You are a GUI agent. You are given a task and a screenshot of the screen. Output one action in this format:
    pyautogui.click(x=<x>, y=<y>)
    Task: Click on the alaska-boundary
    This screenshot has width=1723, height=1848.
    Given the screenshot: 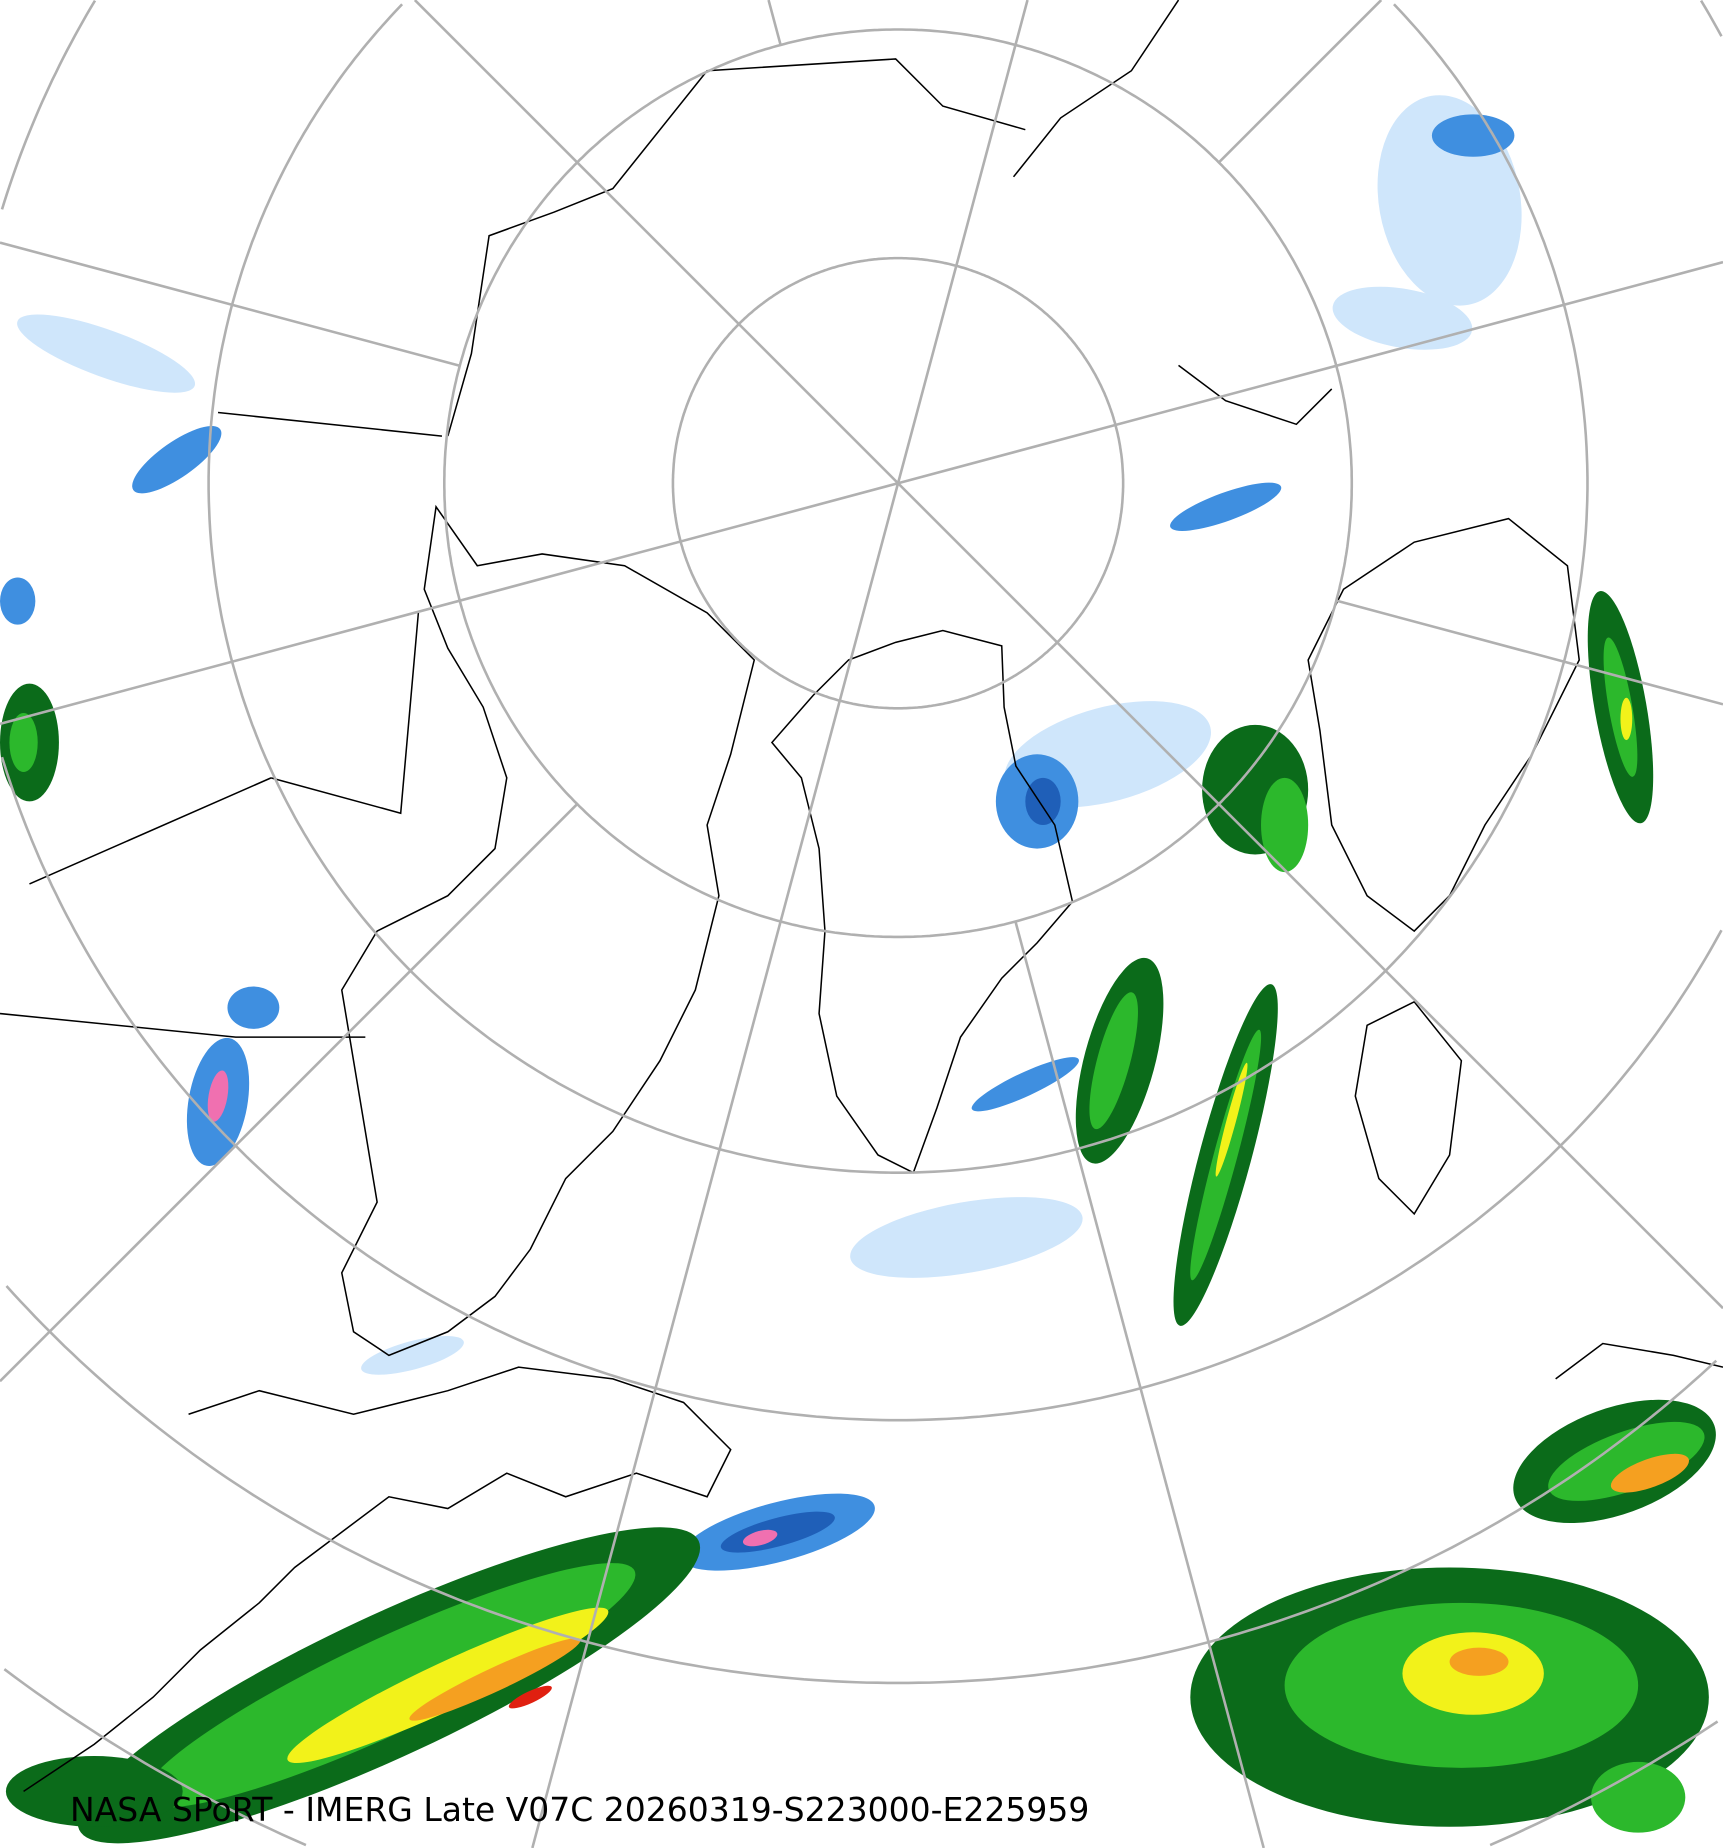 What is the action you would take?
    pyautogui.click(x=221, y=724)
    